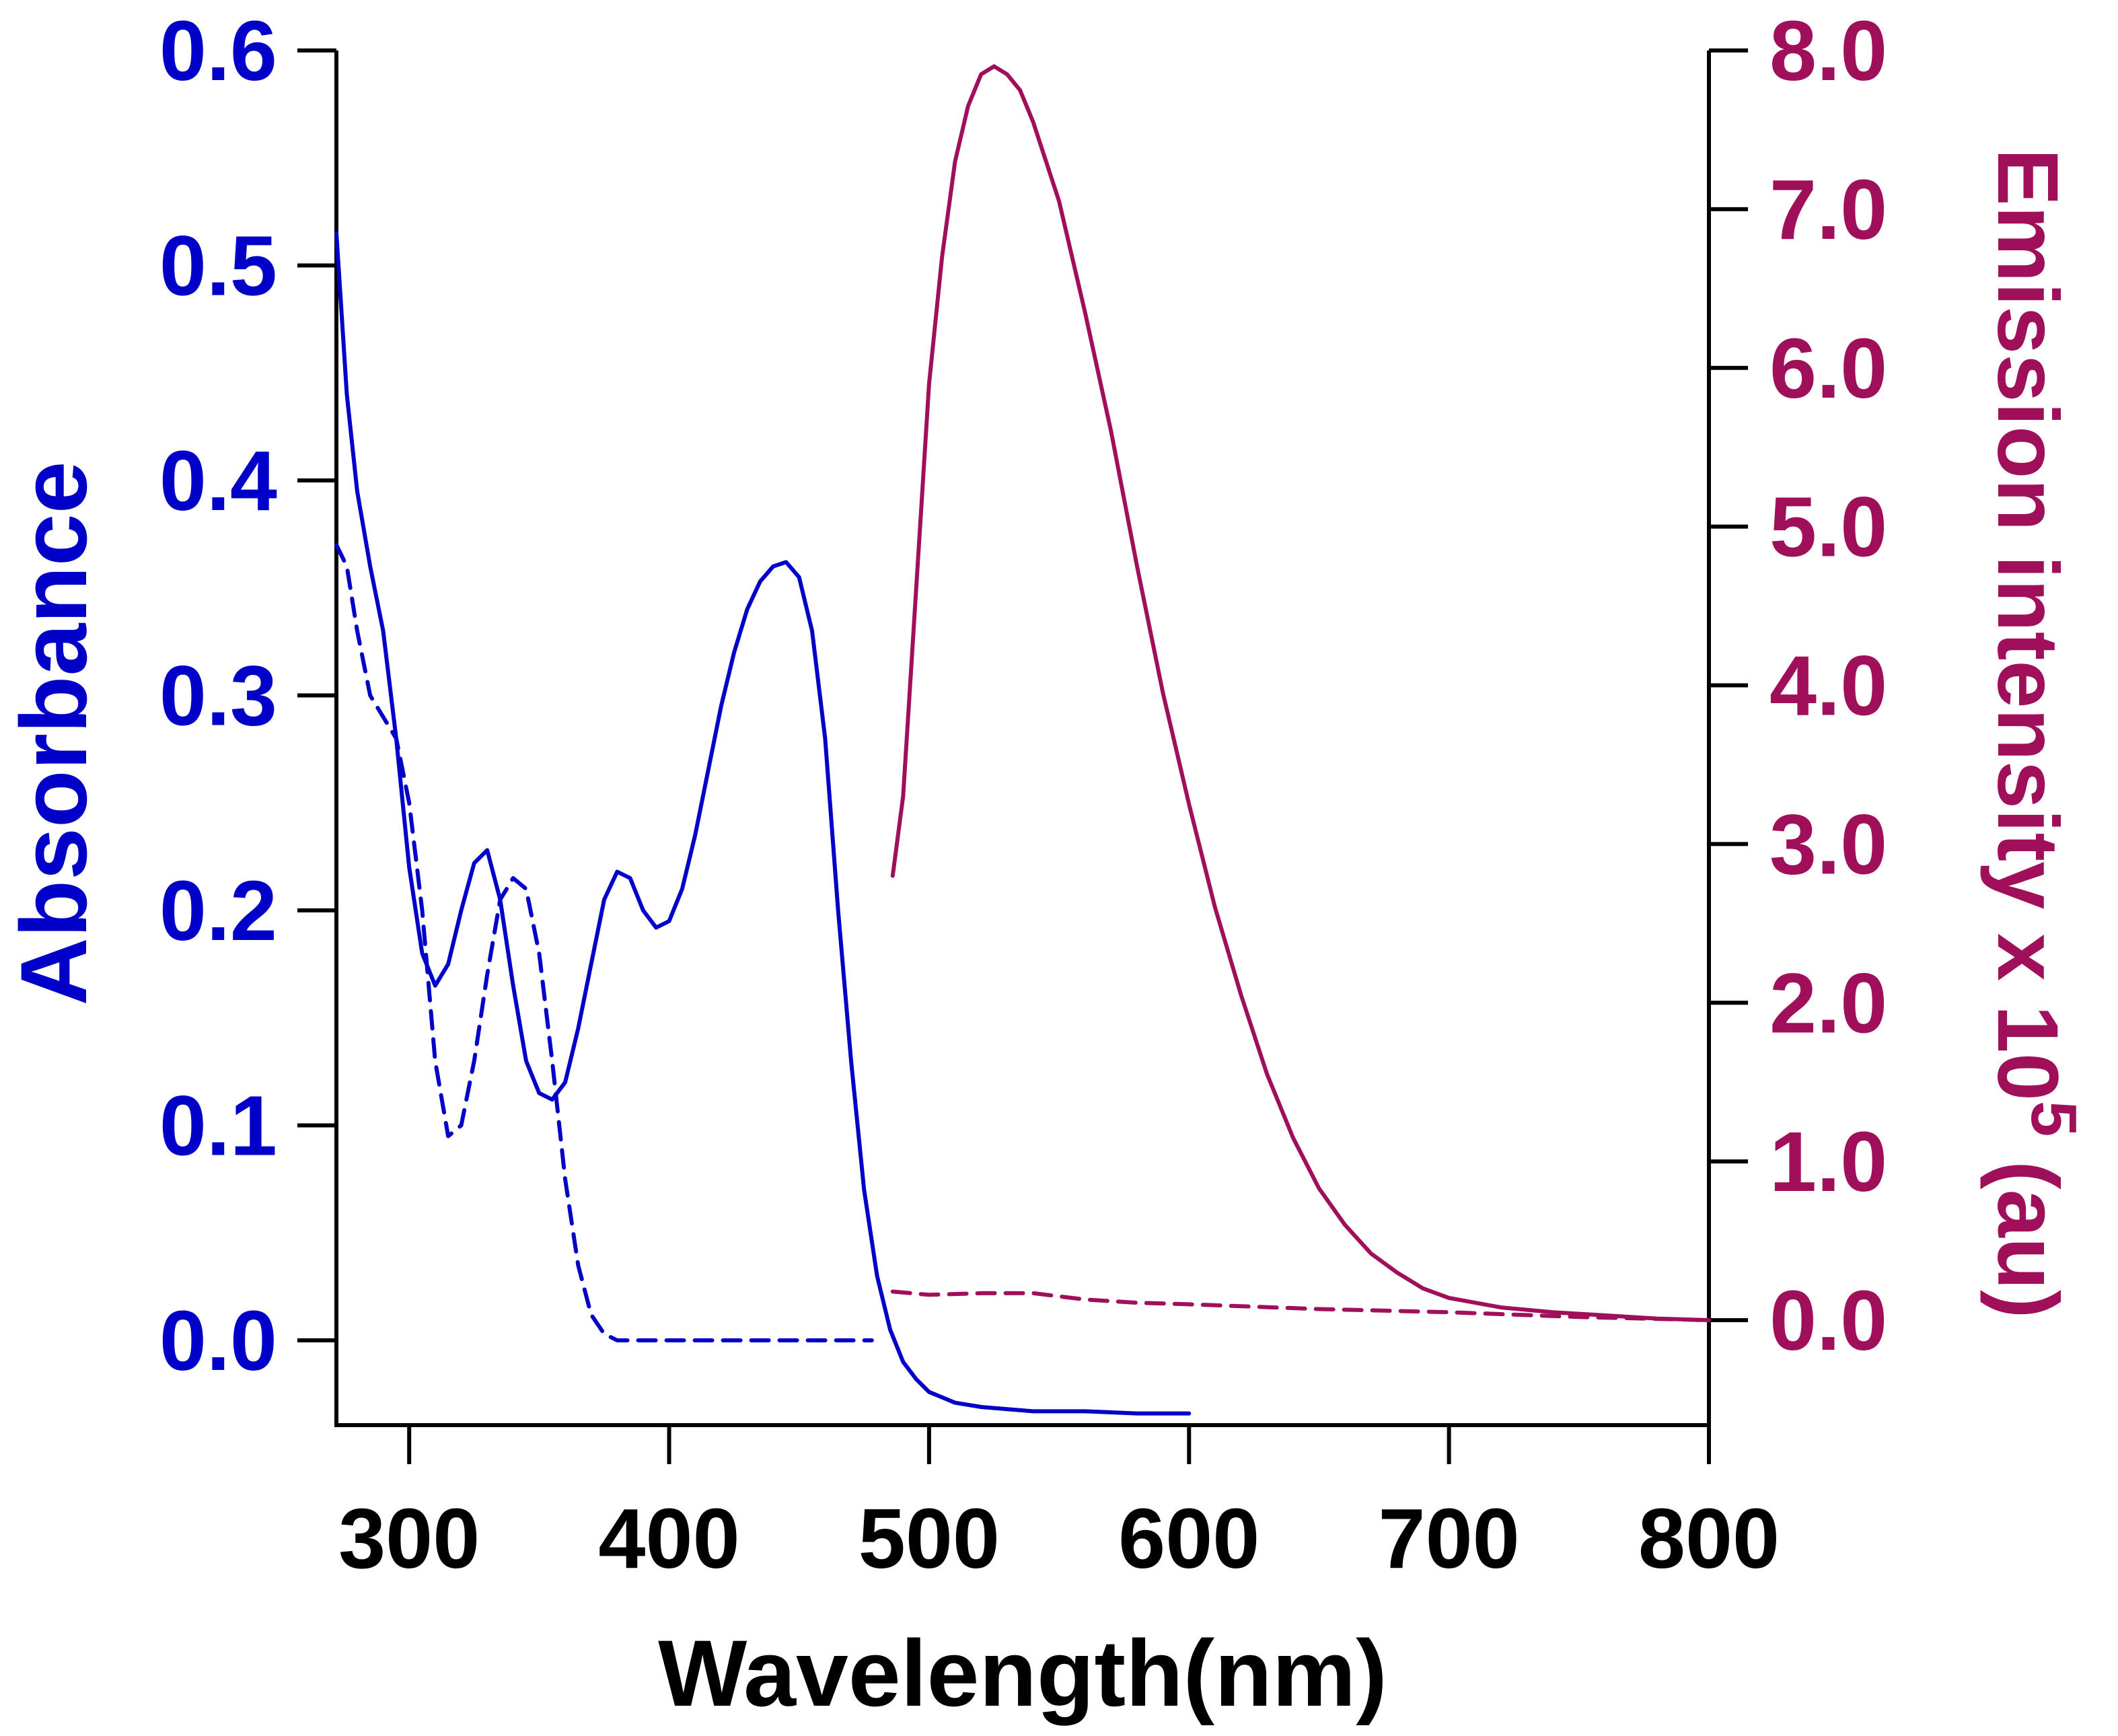 The height and width of the screenshot is (1736, 2118). Describe the element at coordinates (53, 733) in the screenshot. I see `left-axis-title: Absorbance` at that location.